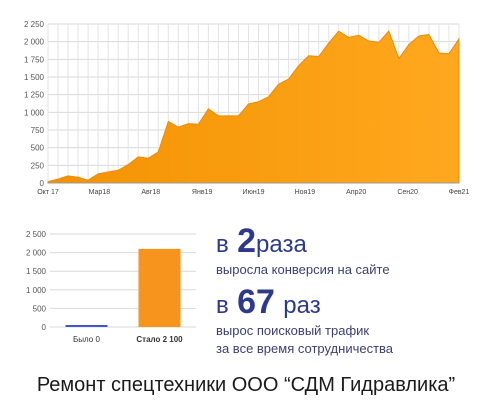 This screenshot has height=419, width=492. I want to click on y-tick-label: 1 750, so click(34, 59).